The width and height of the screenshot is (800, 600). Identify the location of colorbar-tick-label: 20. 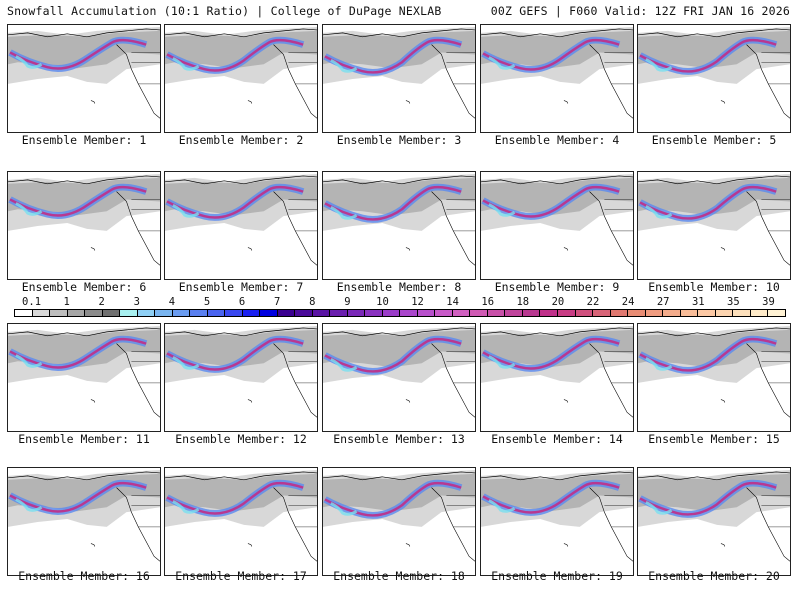
(558, 302).